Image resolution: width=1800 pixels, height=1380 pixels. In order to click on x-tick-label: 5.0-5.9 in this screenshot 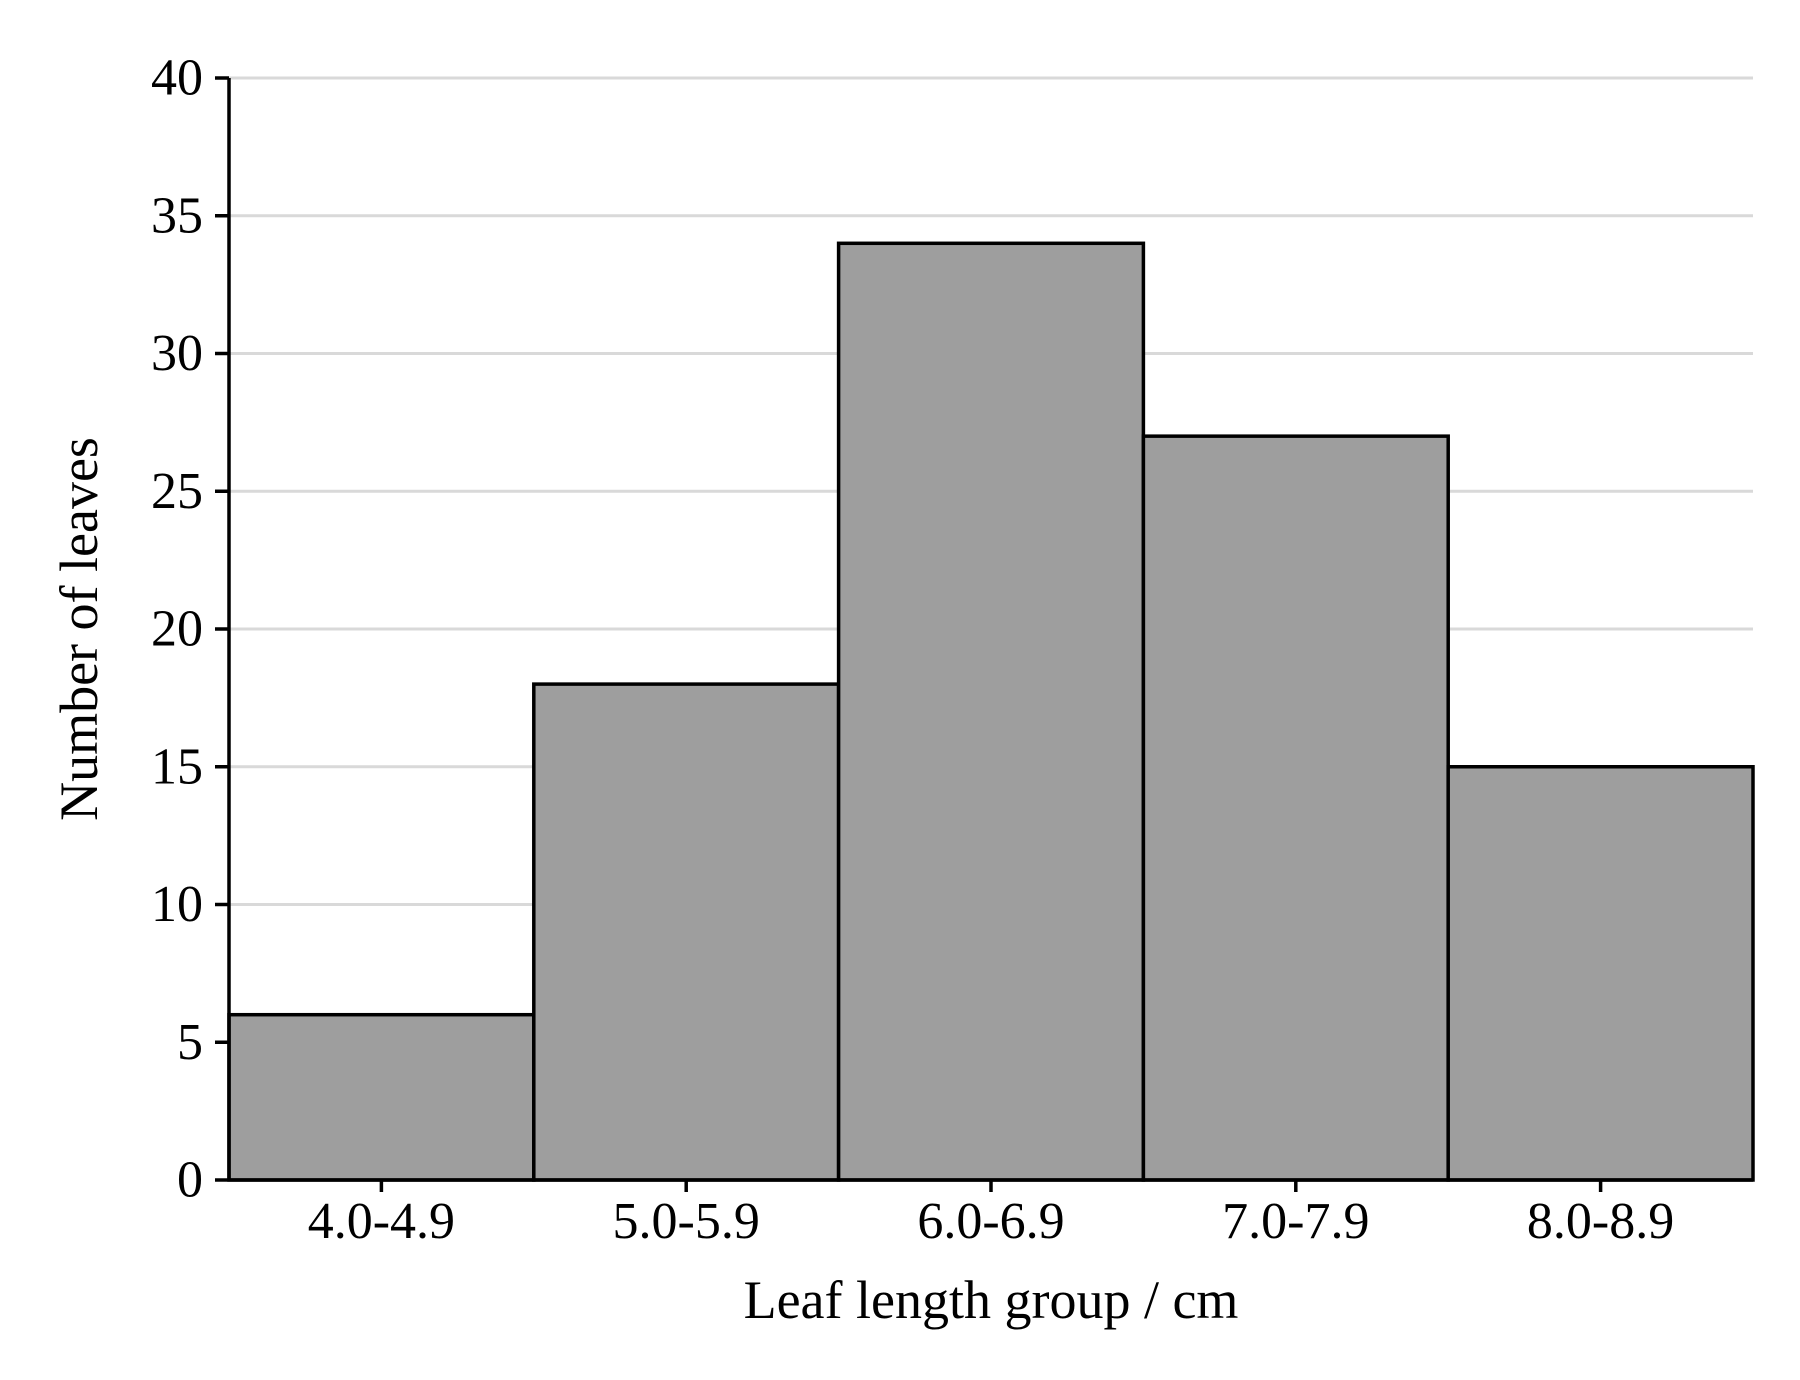, I will do `click(686, 1221)`.